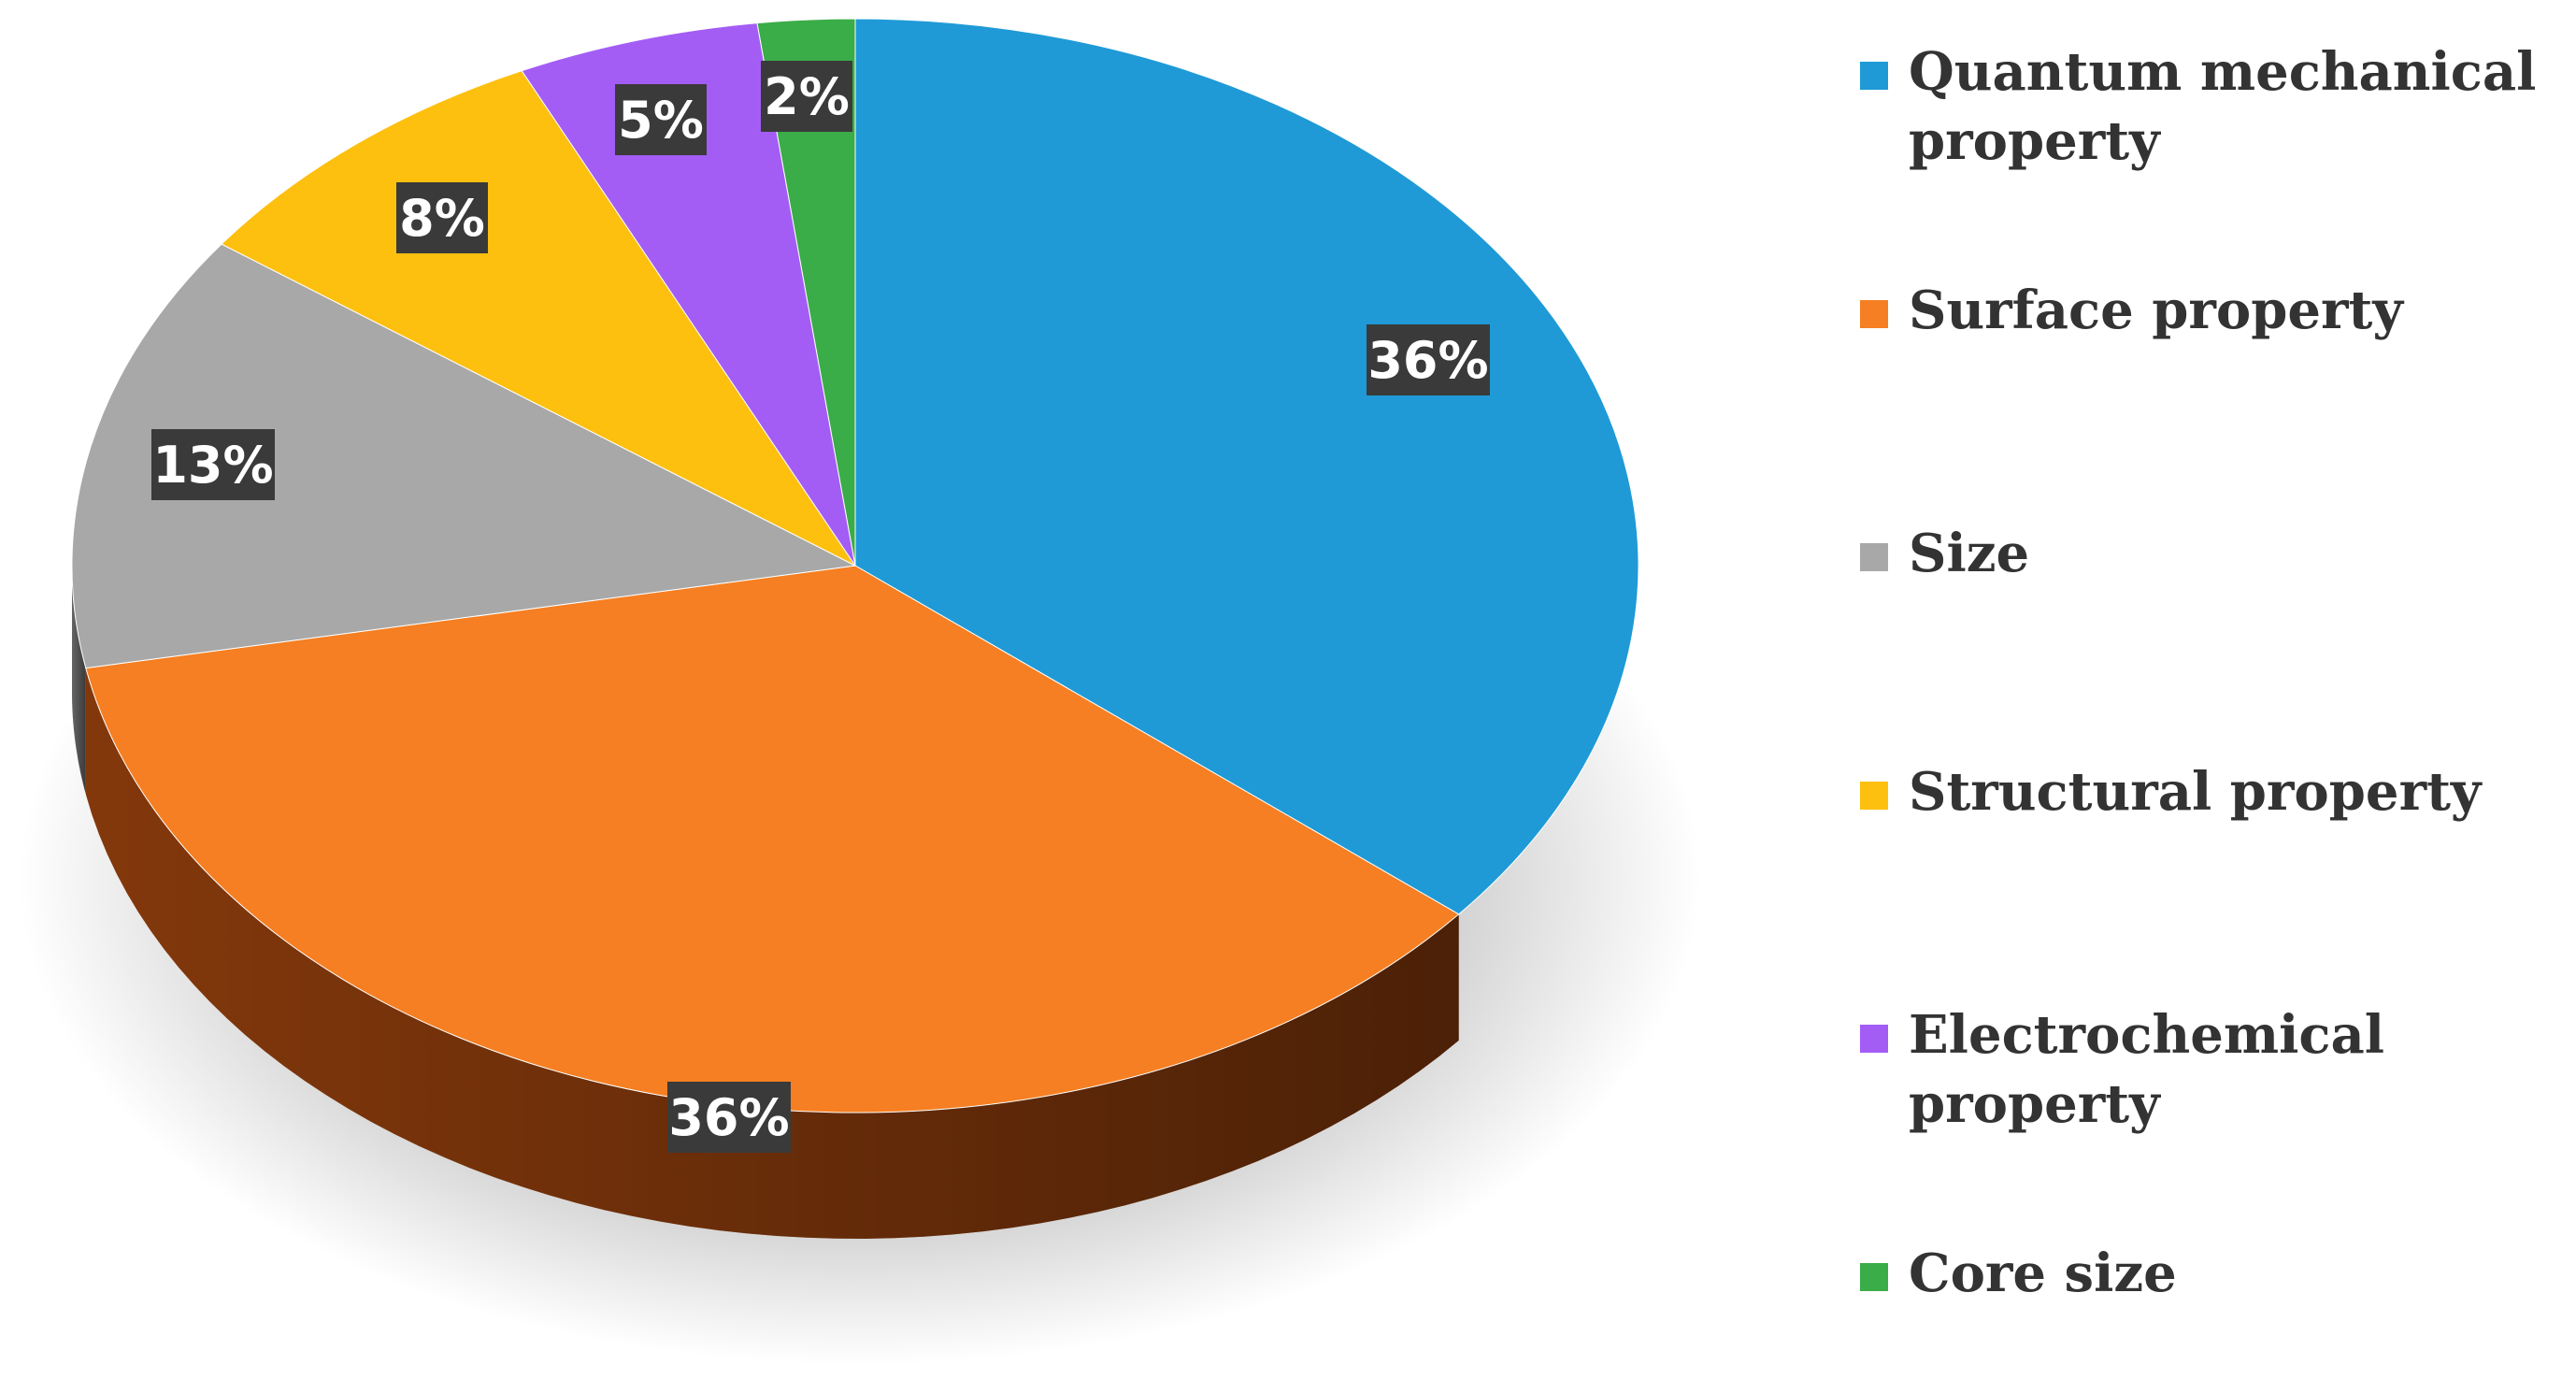  I want to click on legend-label-4: Electrochemical property, so click(2147, 1070).